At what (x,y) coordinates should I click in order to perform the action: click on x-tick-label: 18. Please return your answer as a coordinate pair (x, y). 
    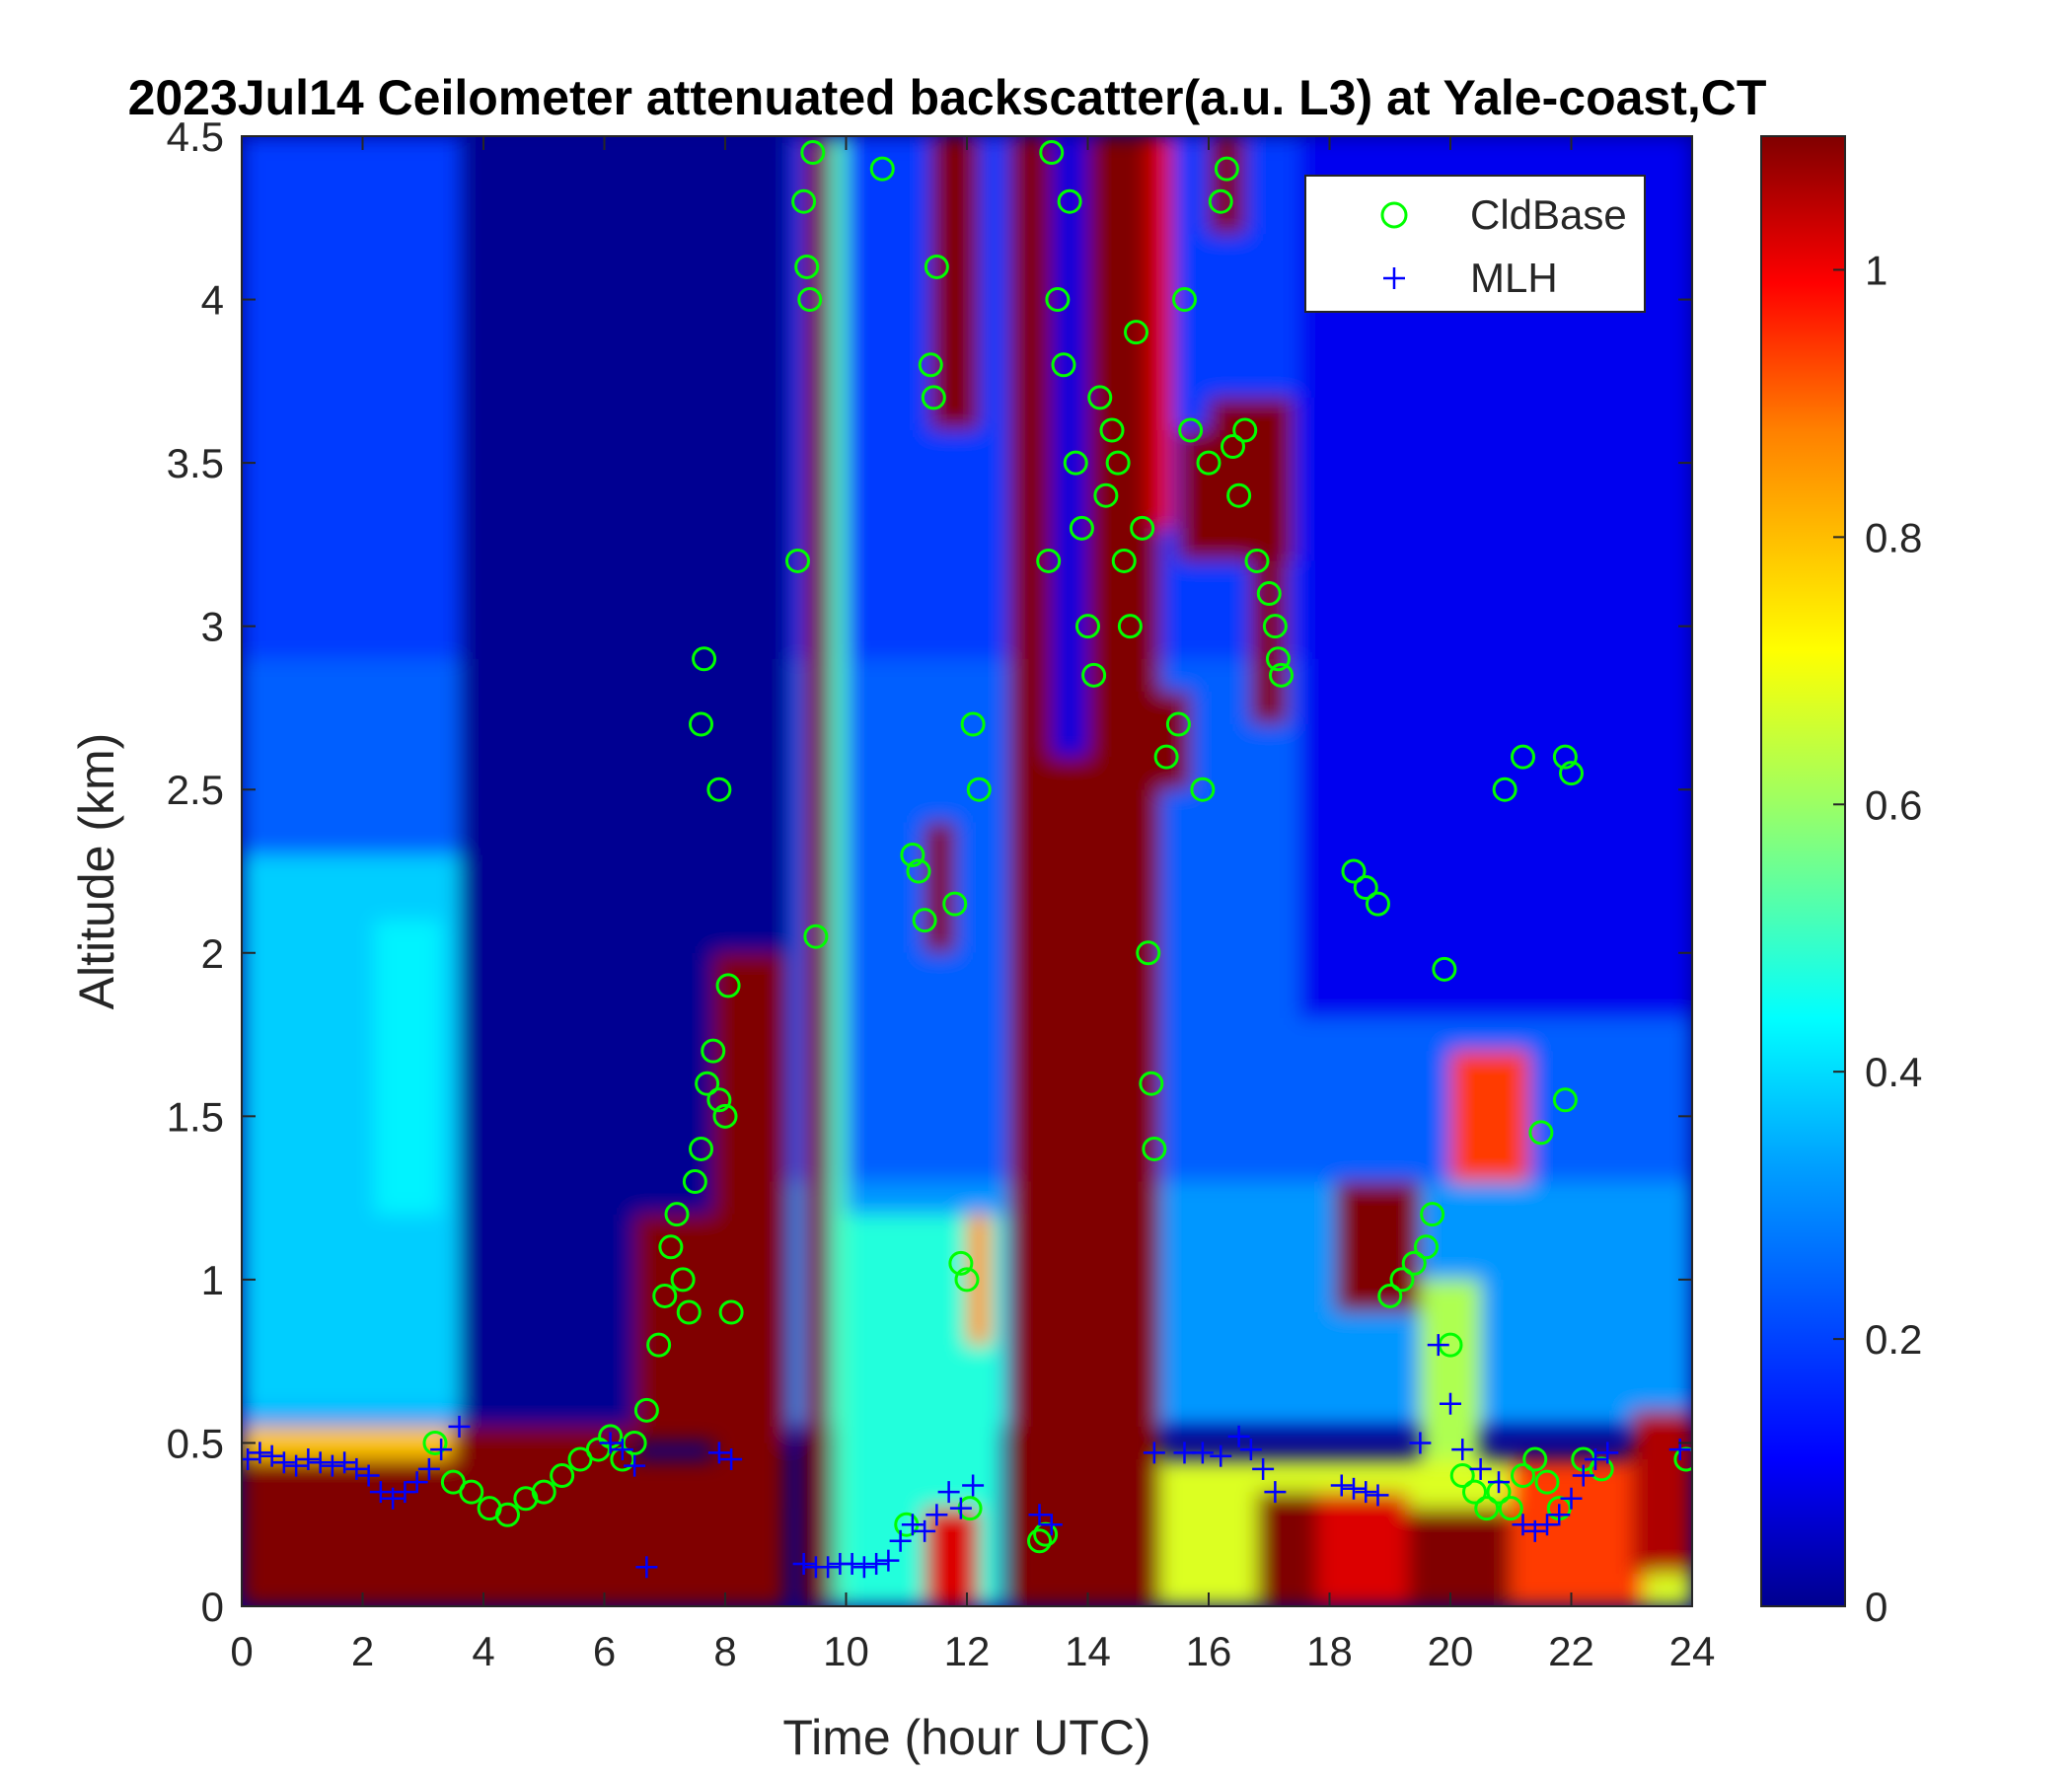
    Looking at the image, I should click on (1329, 1651).